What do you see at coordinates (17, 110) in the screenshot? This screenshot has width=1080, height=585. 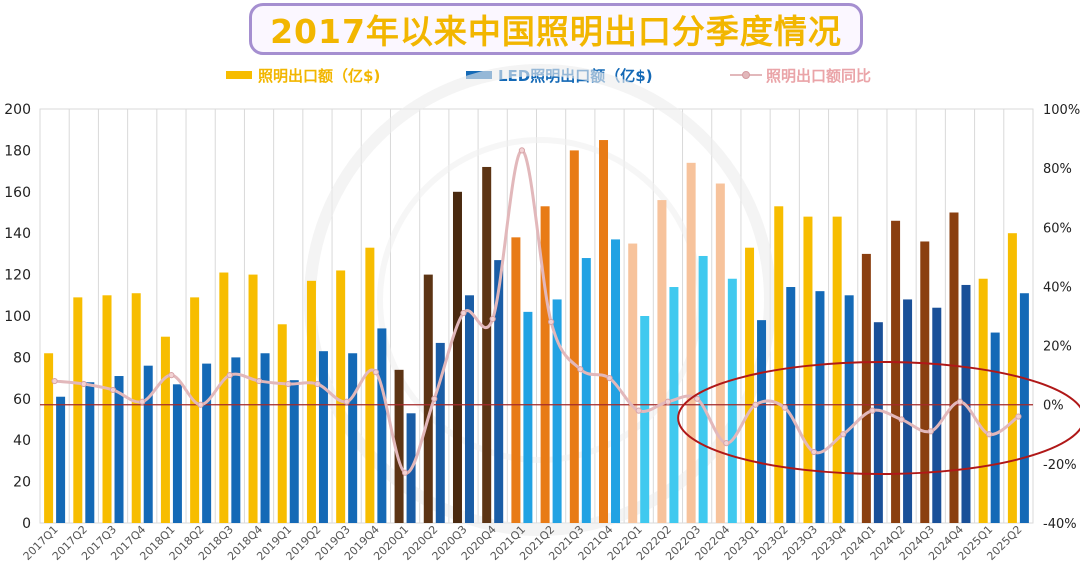 I see `left-axis-tick-label: 200` at bounding box center [17, 110].